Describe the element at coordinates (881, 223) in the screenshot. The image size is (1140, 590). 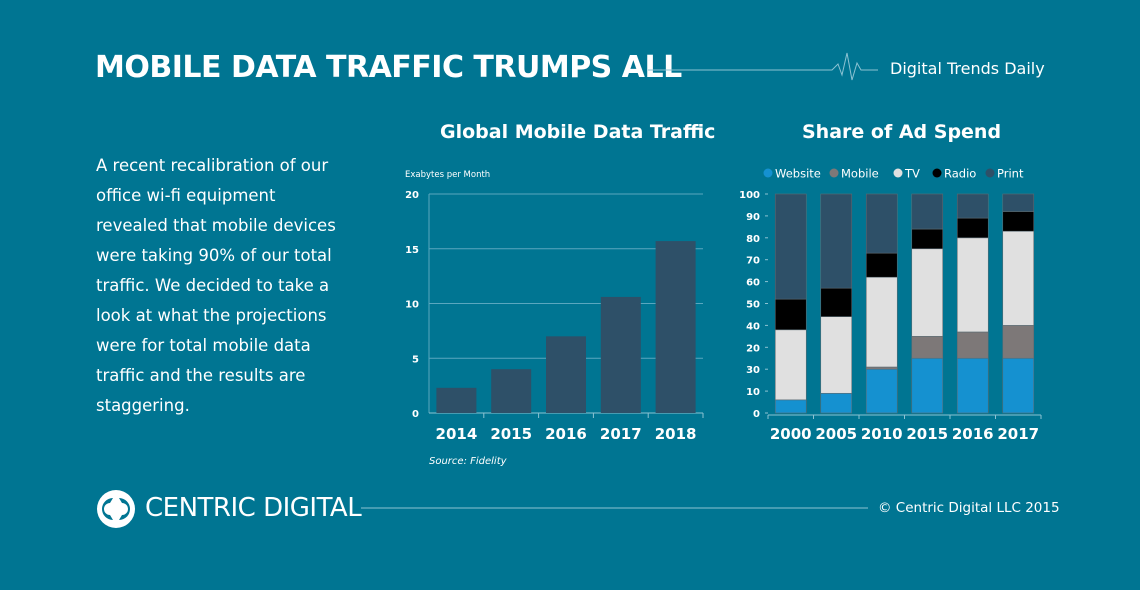
I see `segment-print-2010` at that location.